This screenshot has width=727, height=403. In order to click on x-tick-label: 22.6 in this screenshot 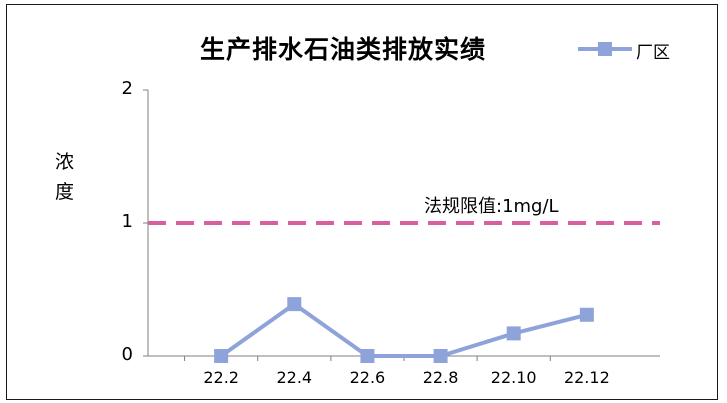, I will do `click(367, 377)`.